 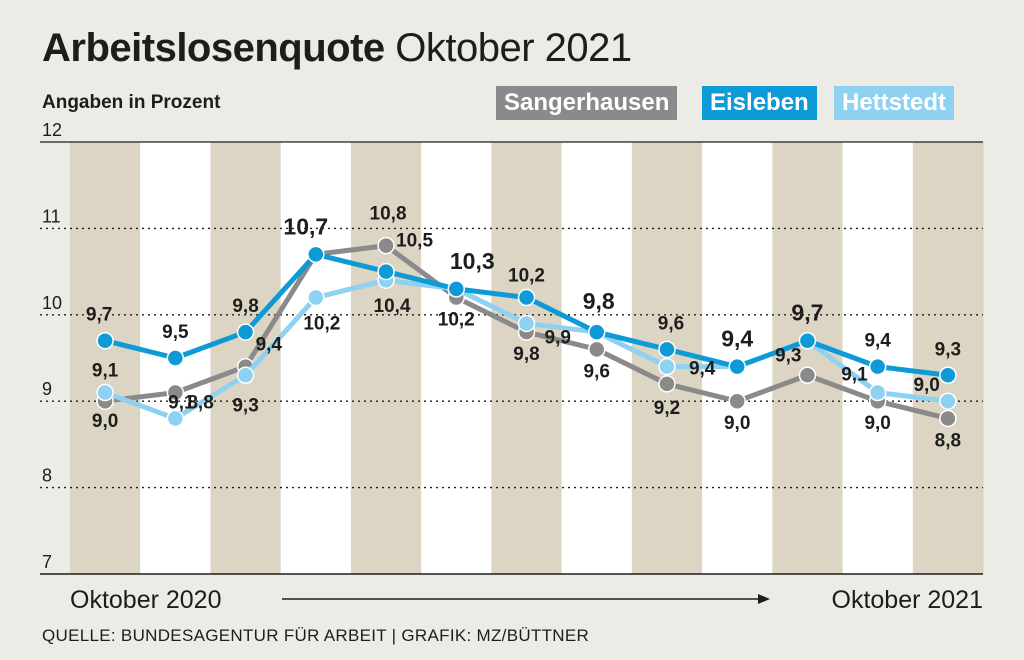 I want to click on legend-item-eisleben: Eisleben, so click(x=759, y=103).